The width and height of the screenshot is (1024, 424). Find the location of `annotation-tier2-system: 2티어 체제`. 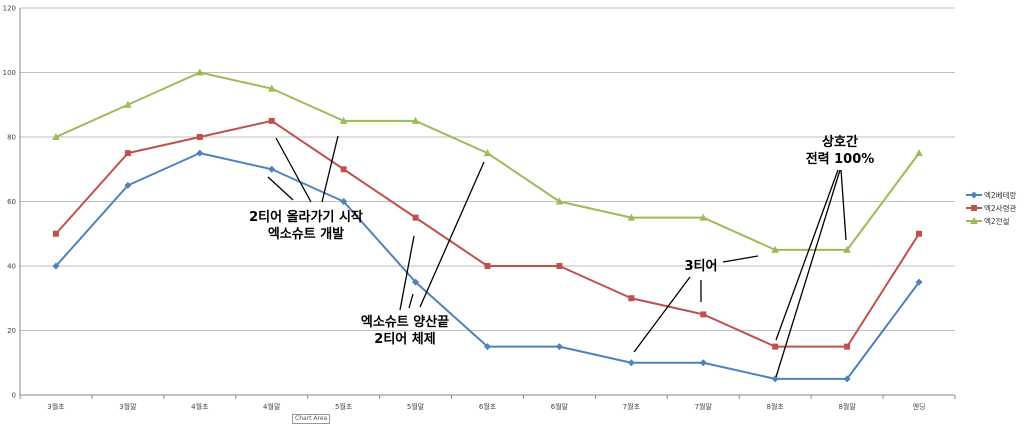

annotation-tier2-system: 2티어 체제 is located at coordinates (404, 339).